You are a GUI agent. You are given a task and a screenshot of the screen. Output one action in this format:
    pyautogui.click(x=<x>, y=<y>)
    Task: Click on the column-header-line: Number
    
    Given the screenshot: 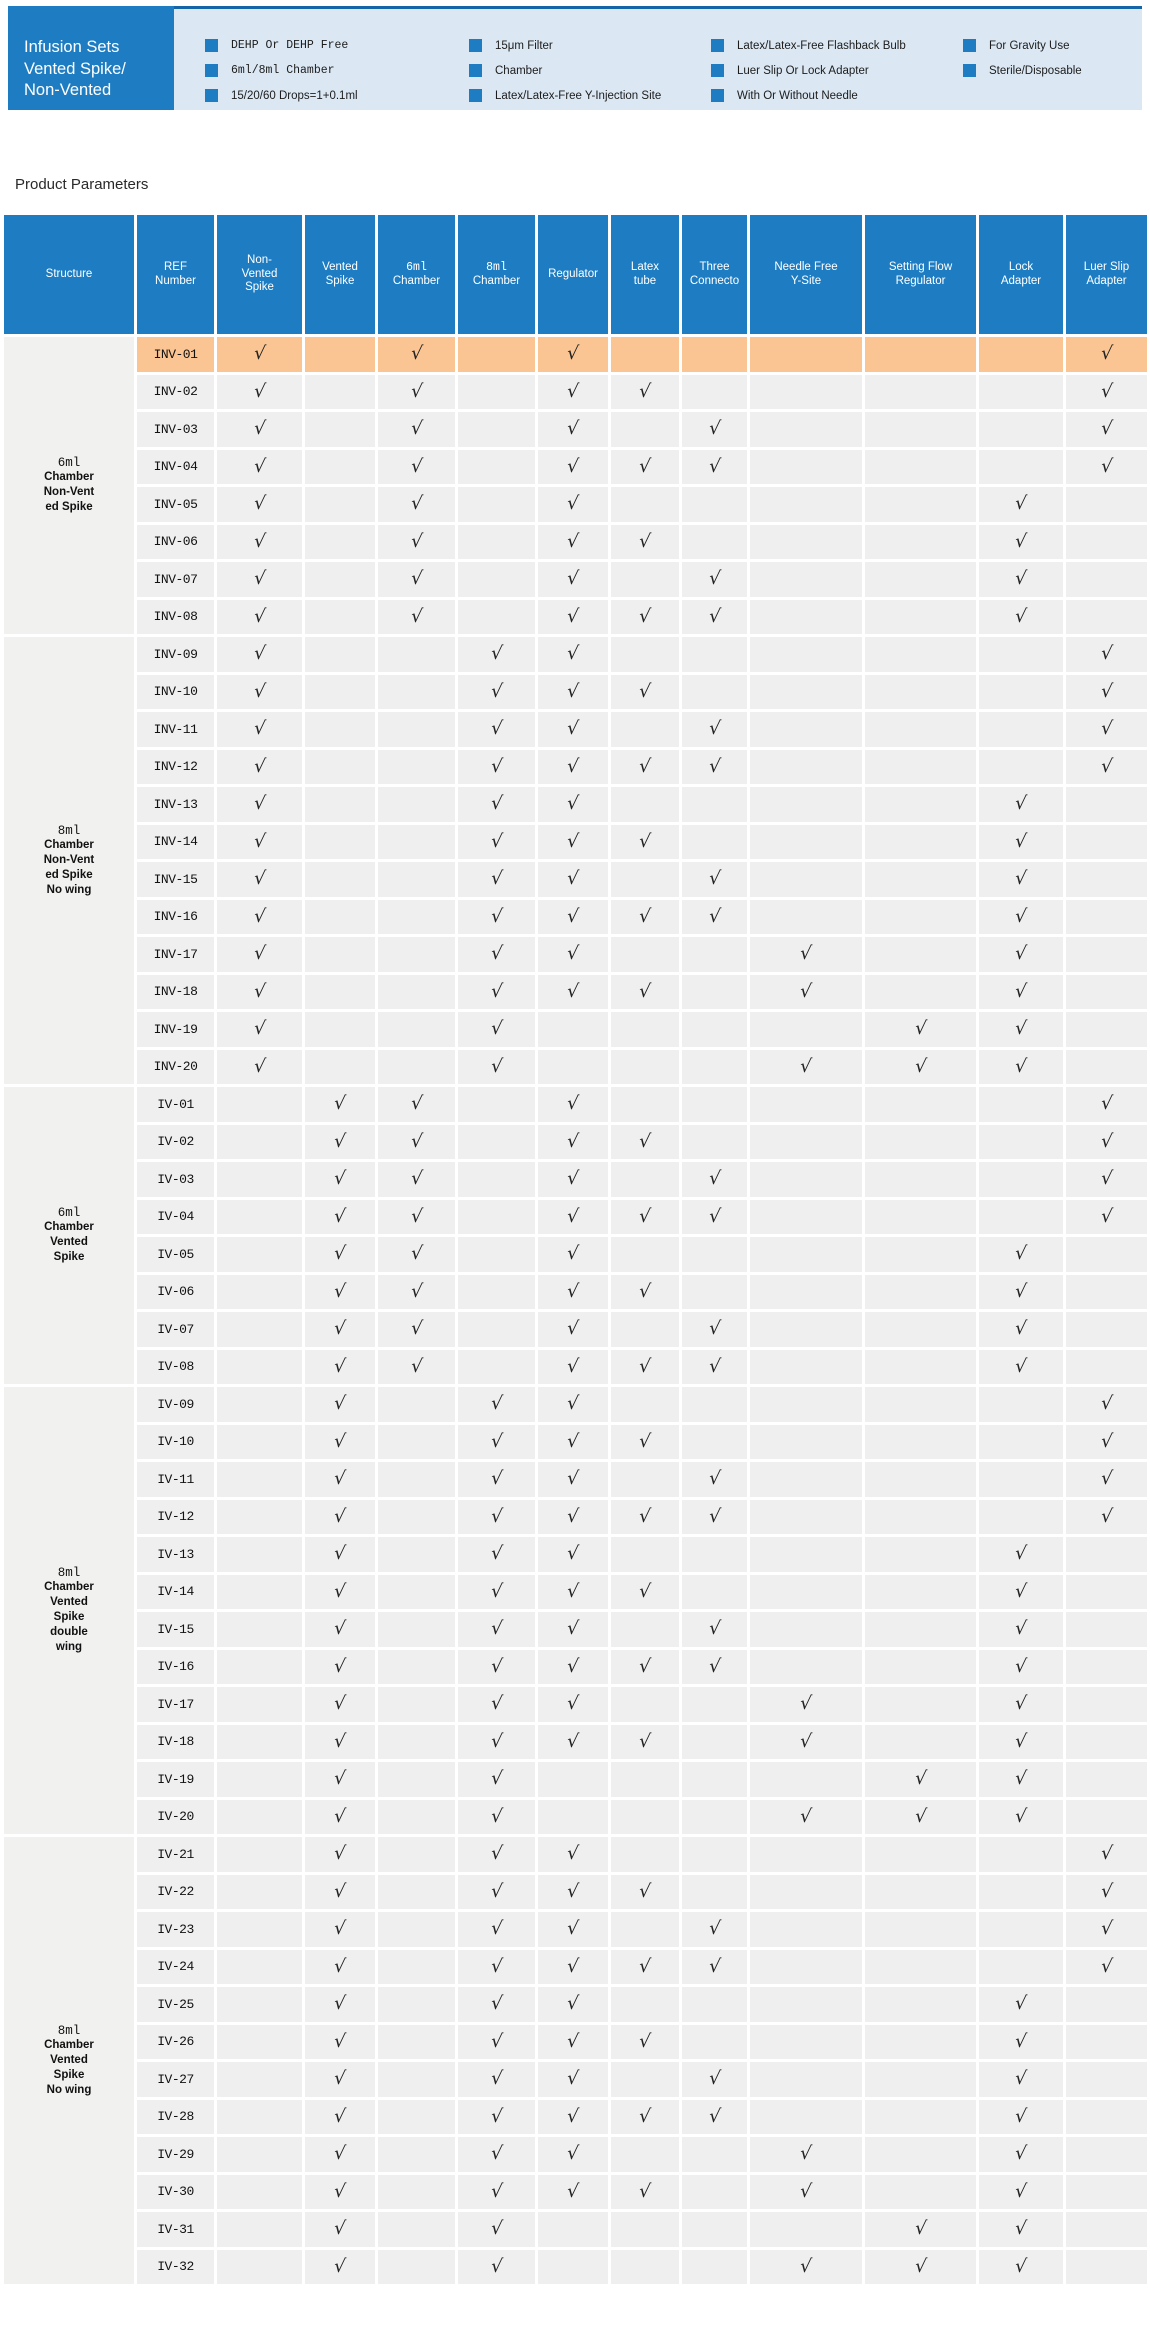 What is the action you would take?
    pyautogui.click(x=175, y=280)
    